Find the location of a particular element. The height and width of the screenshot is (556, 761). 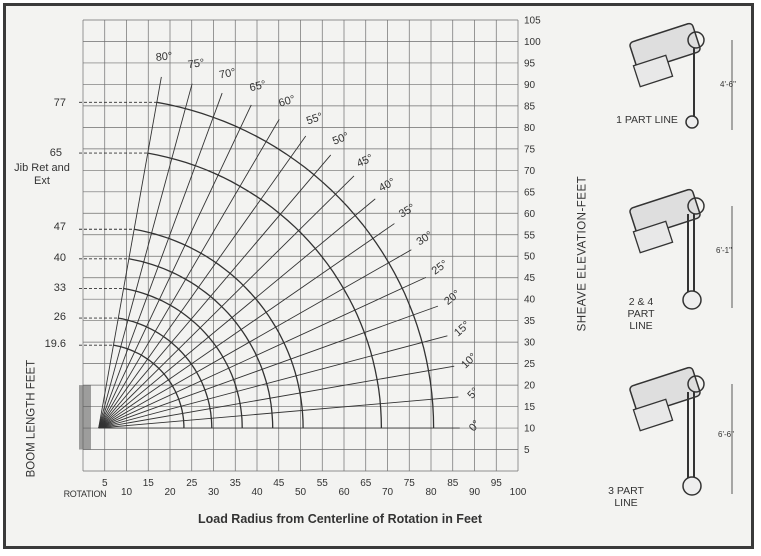

y-tick-label: 95 is located at coordinates (530, 63).